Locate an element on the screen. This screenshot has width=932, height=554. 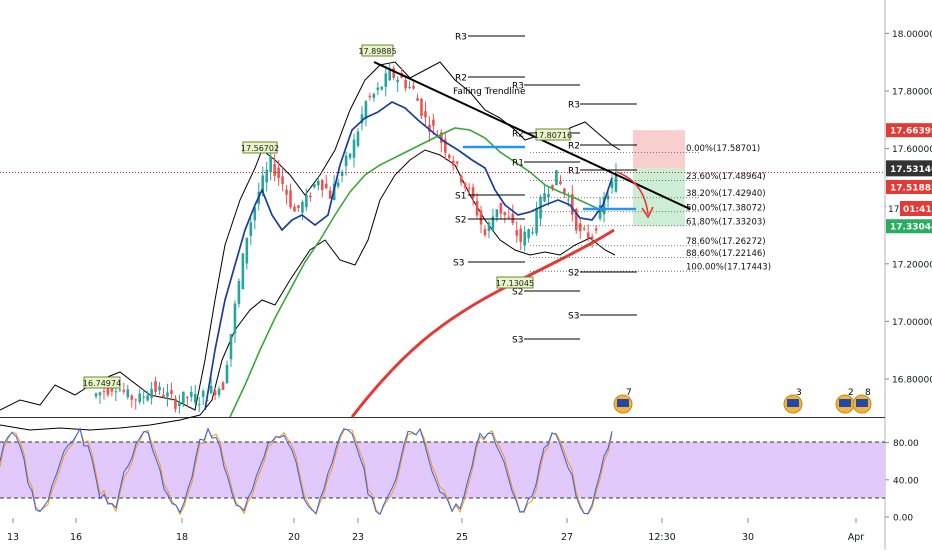
mid-label-box: 17.80716 is located at coordinates (553, 134).